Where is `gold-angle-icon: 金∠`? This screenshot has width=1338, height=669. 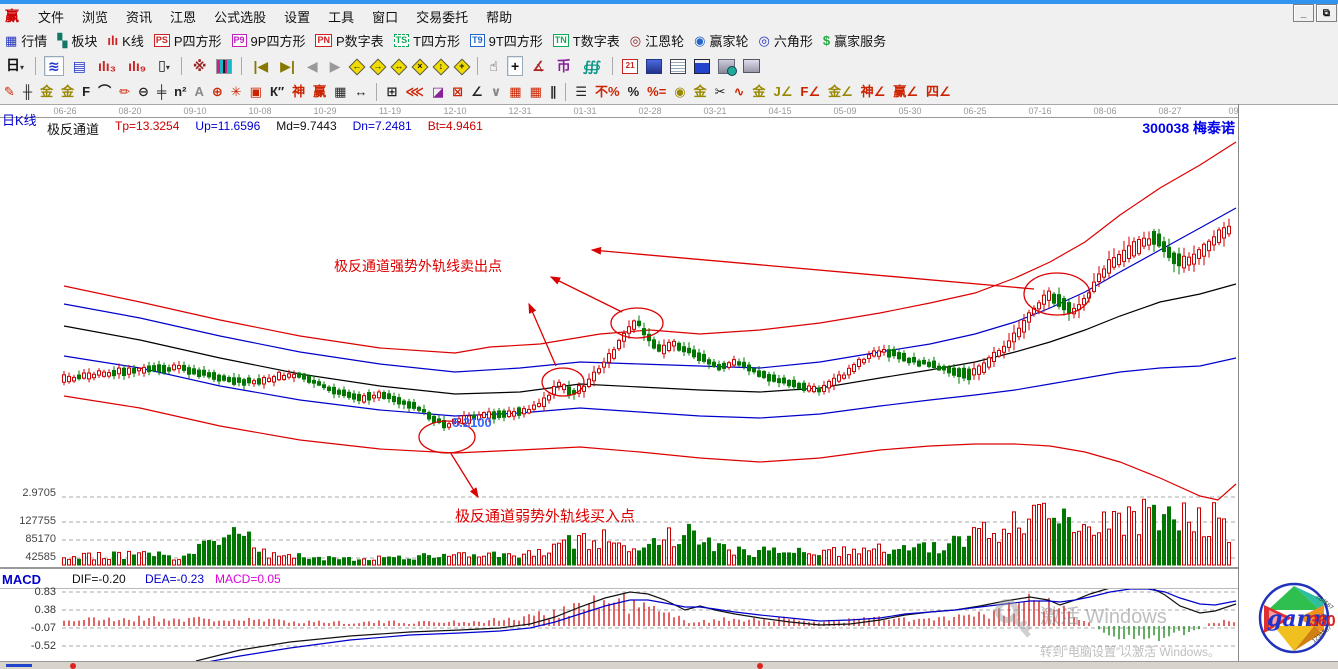
gold-angle-icon: 金∠ is located at coordinates (840, 91).